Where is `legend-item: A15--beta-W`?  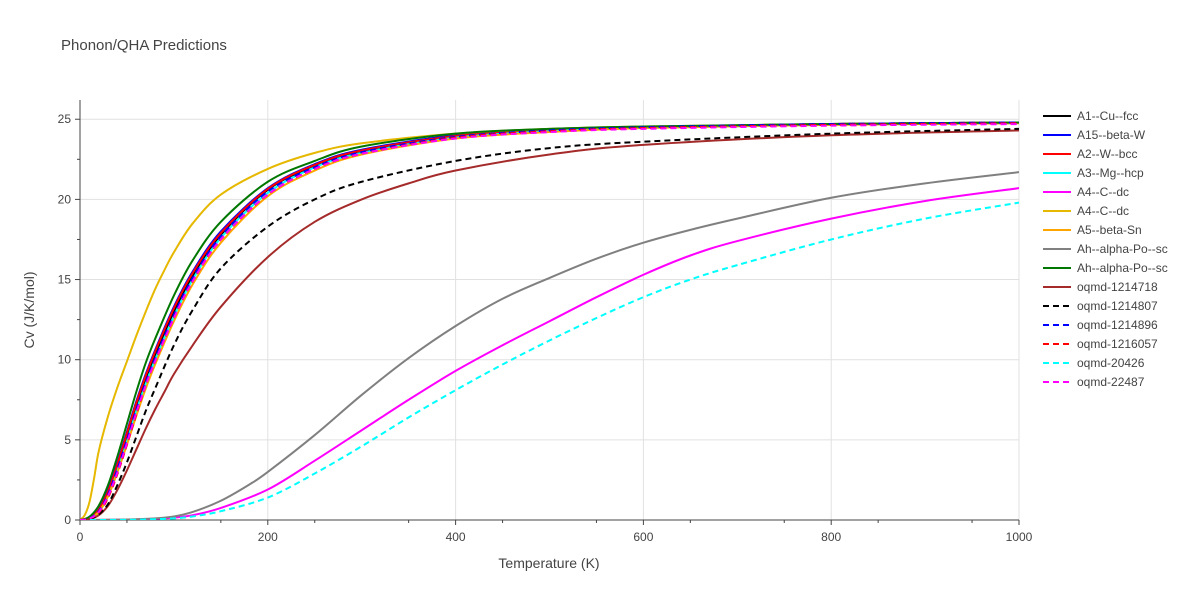
legend-item: A15--beta-W is located at coordinates (1094, 135).